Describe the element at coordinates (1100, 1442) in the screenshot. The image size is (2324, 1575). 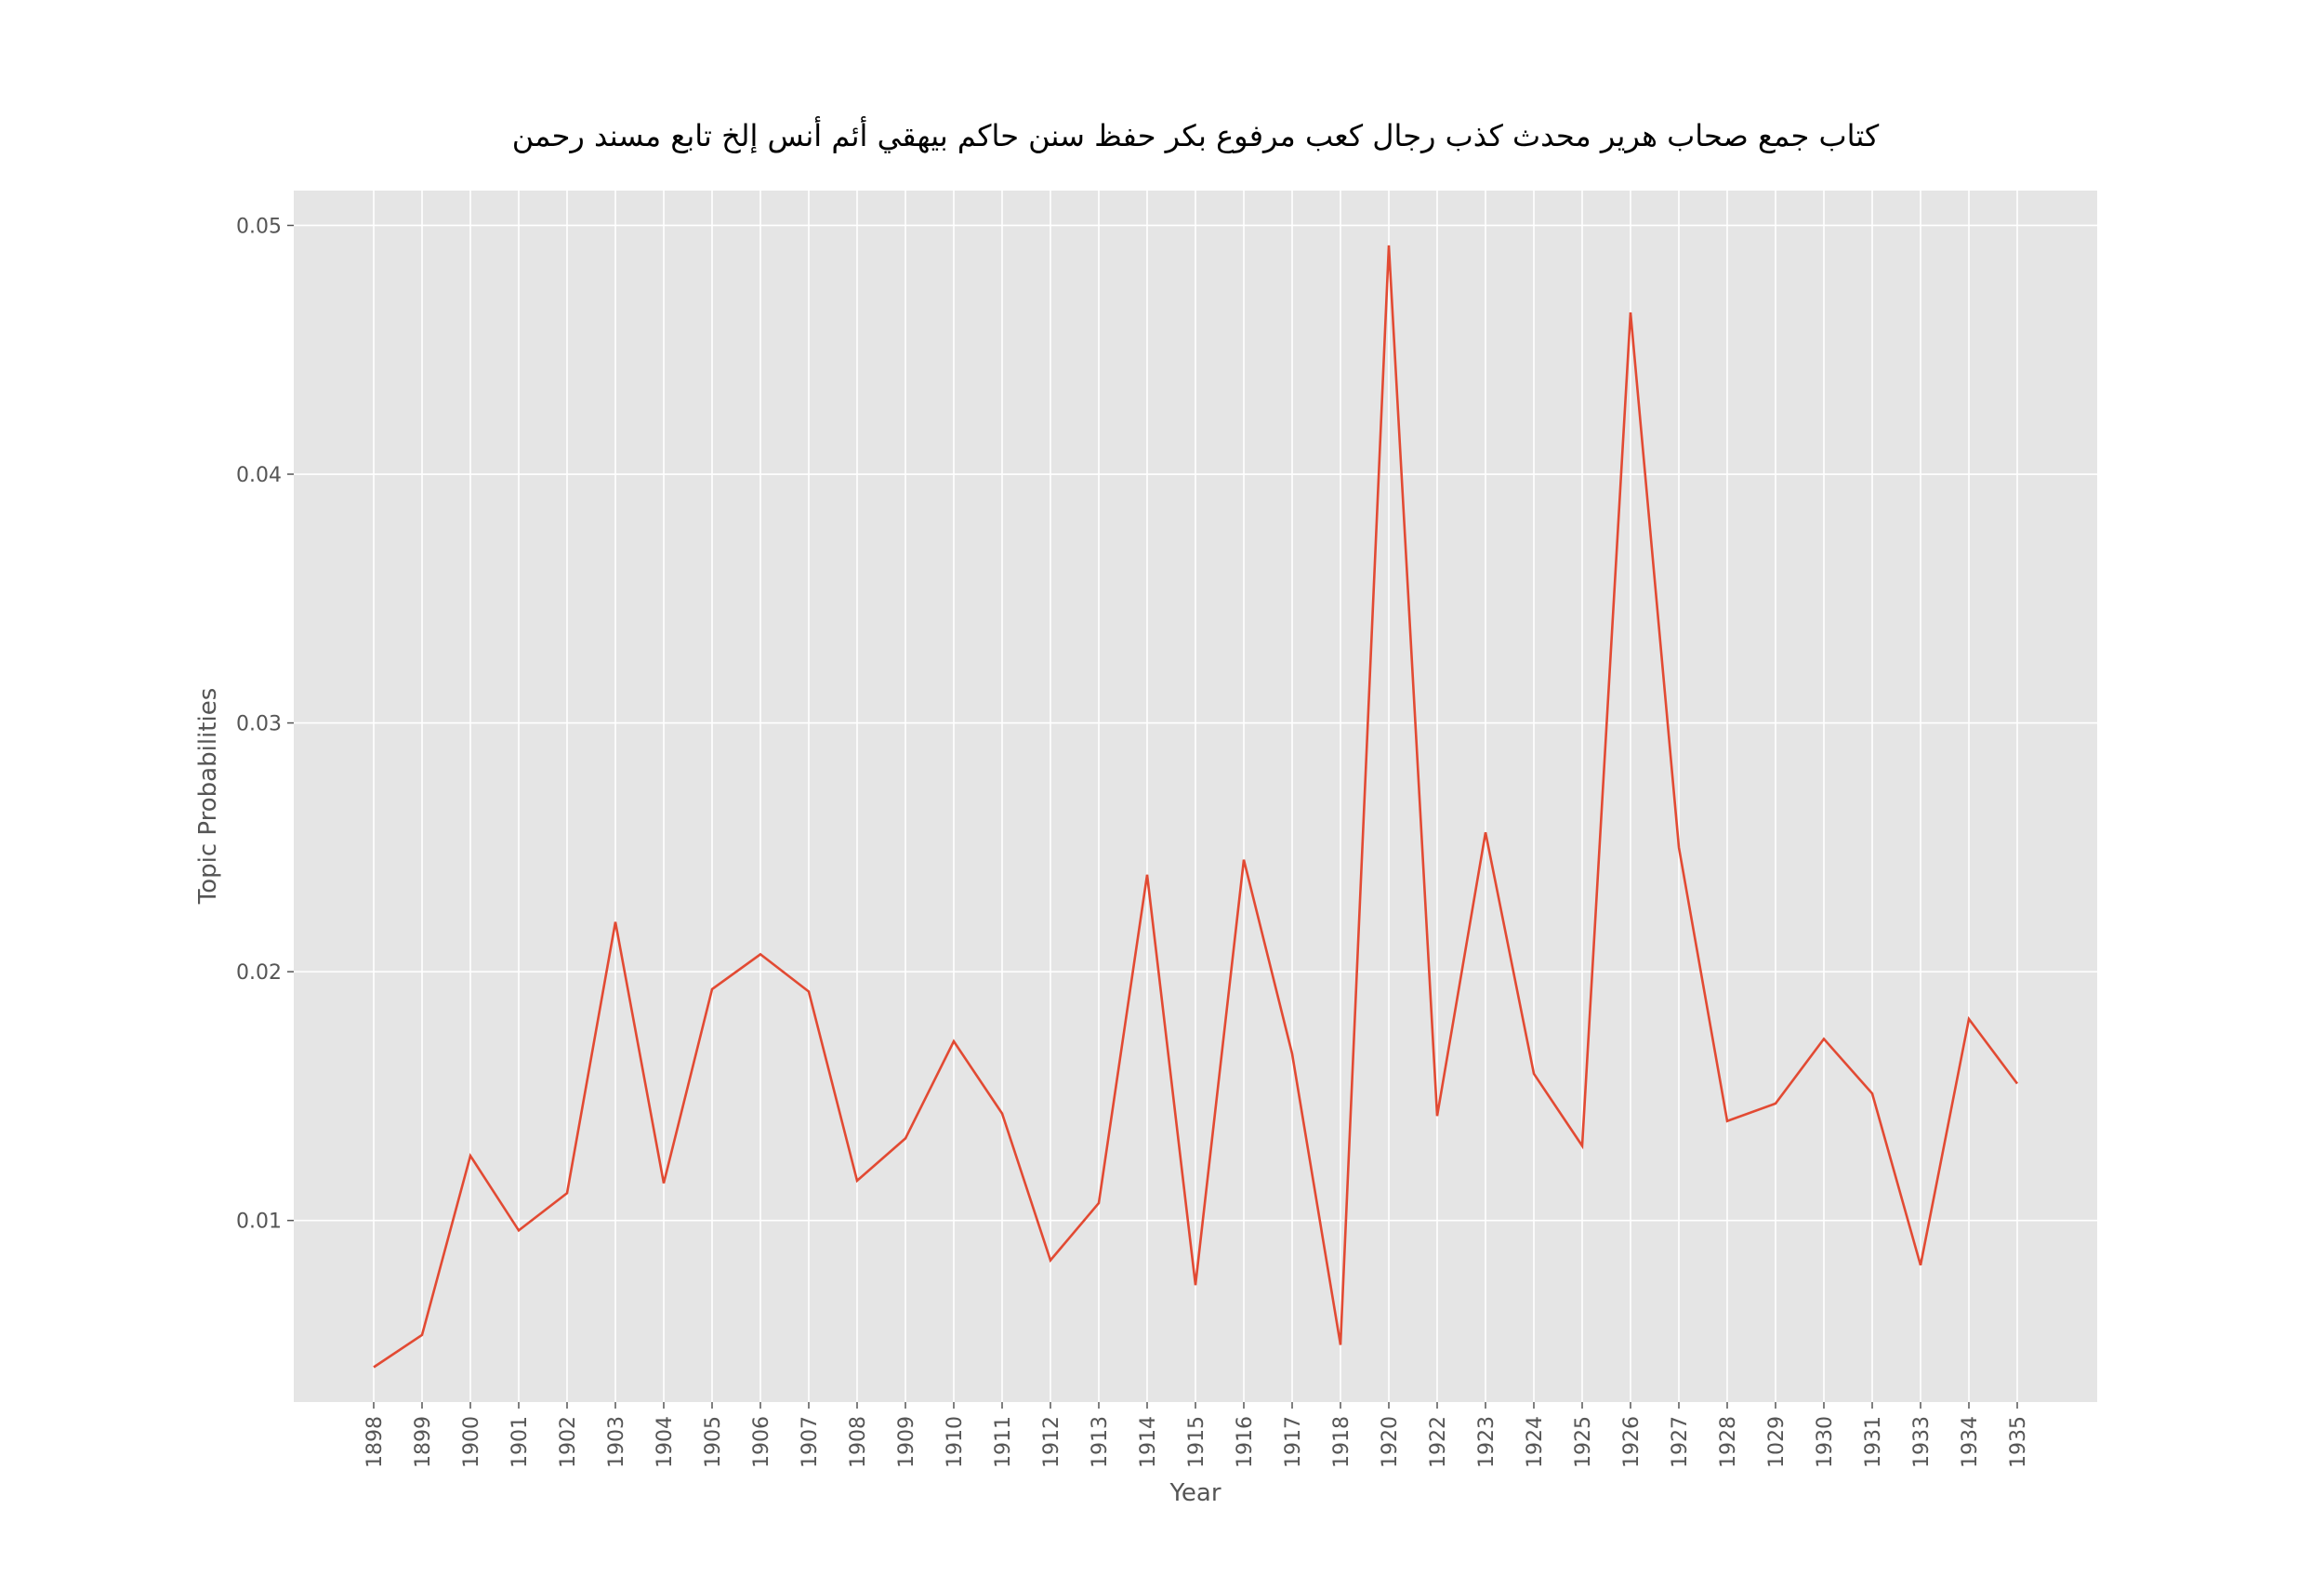
I see `x-tick-label: 1913` at that location.